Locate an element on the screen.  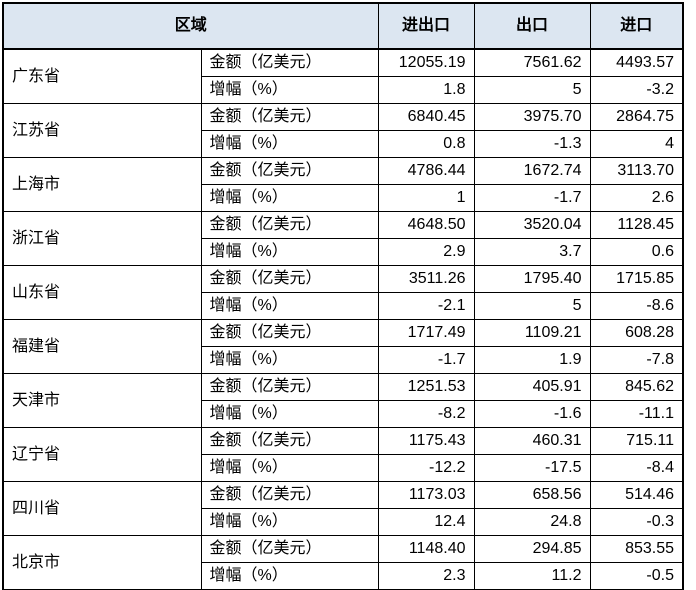
value-cell: 3.7 is located at coordinates (532, 252).